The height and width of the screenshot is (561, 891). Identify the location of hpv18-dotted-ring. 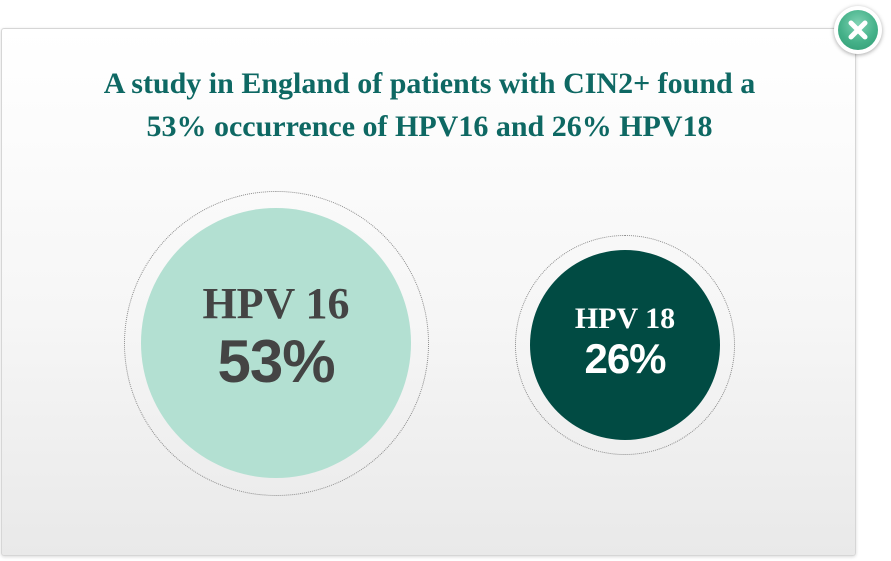
(625, 345).